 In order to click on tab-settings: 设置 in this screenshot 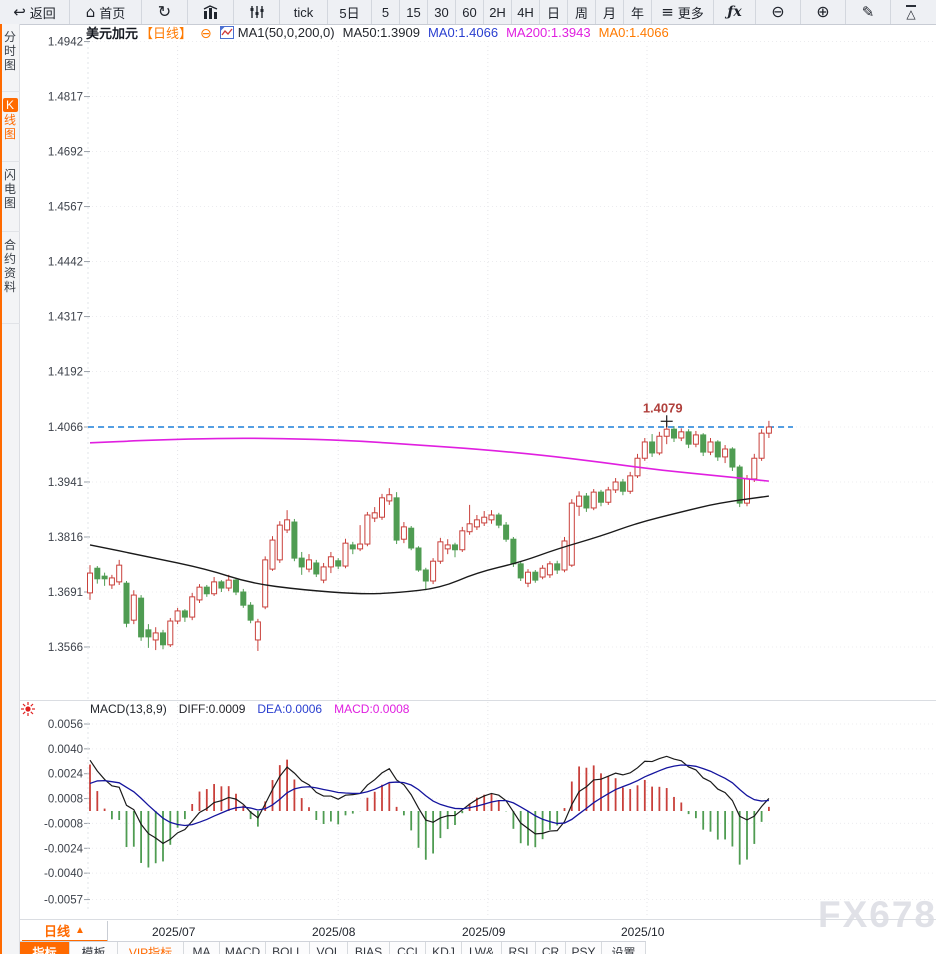, I will do `click(624, 948)`.